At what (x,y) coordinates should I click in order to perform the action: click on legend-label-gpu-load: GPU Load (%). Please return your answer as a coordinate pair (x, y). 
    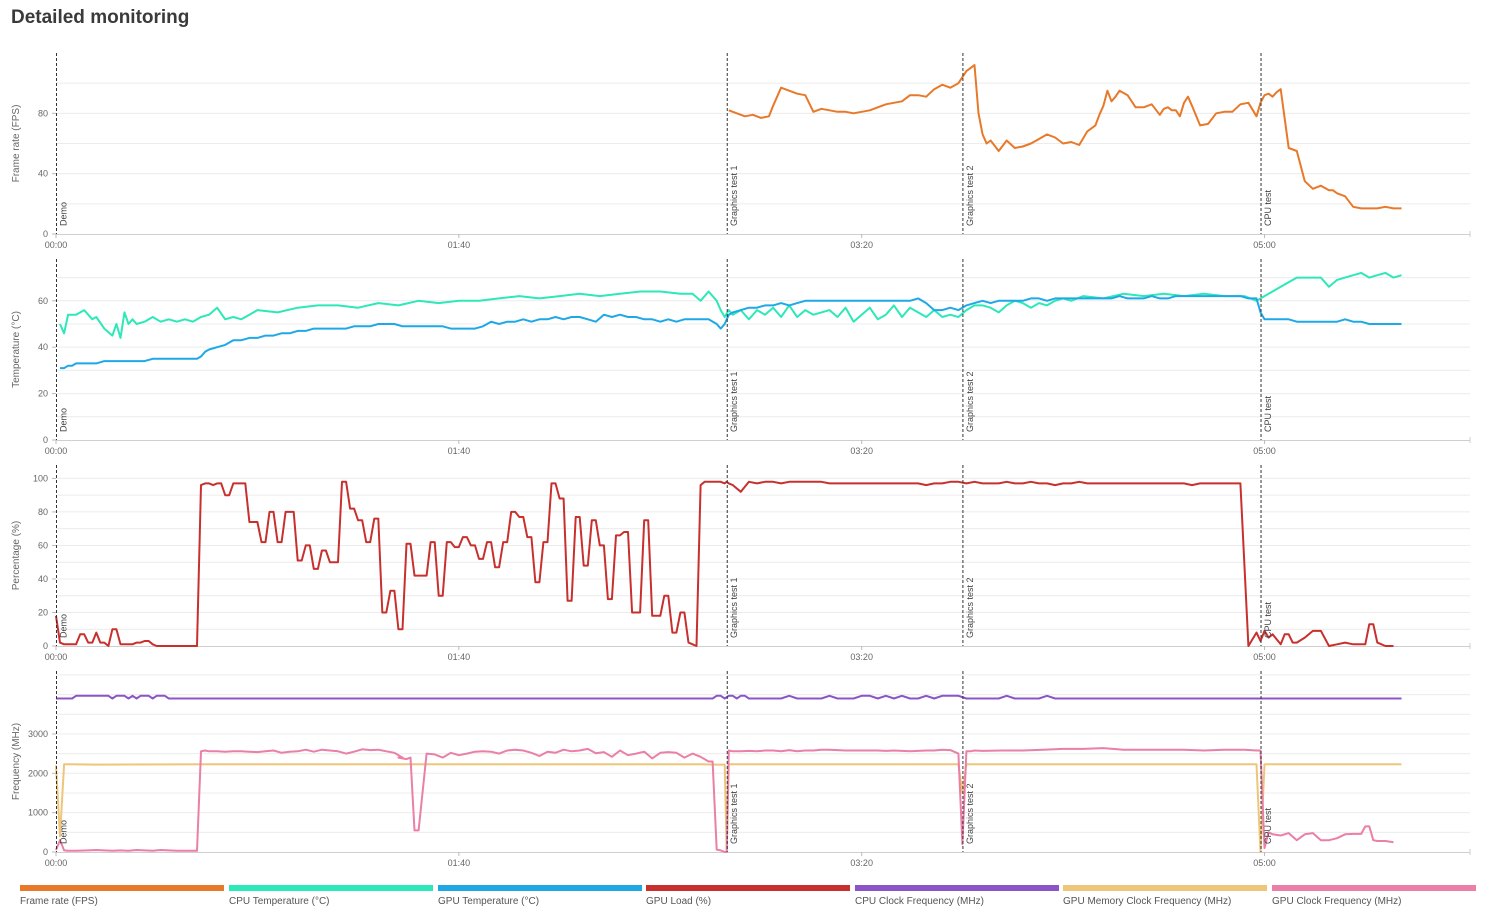
    Looking at the image, I should click on (679, 901).